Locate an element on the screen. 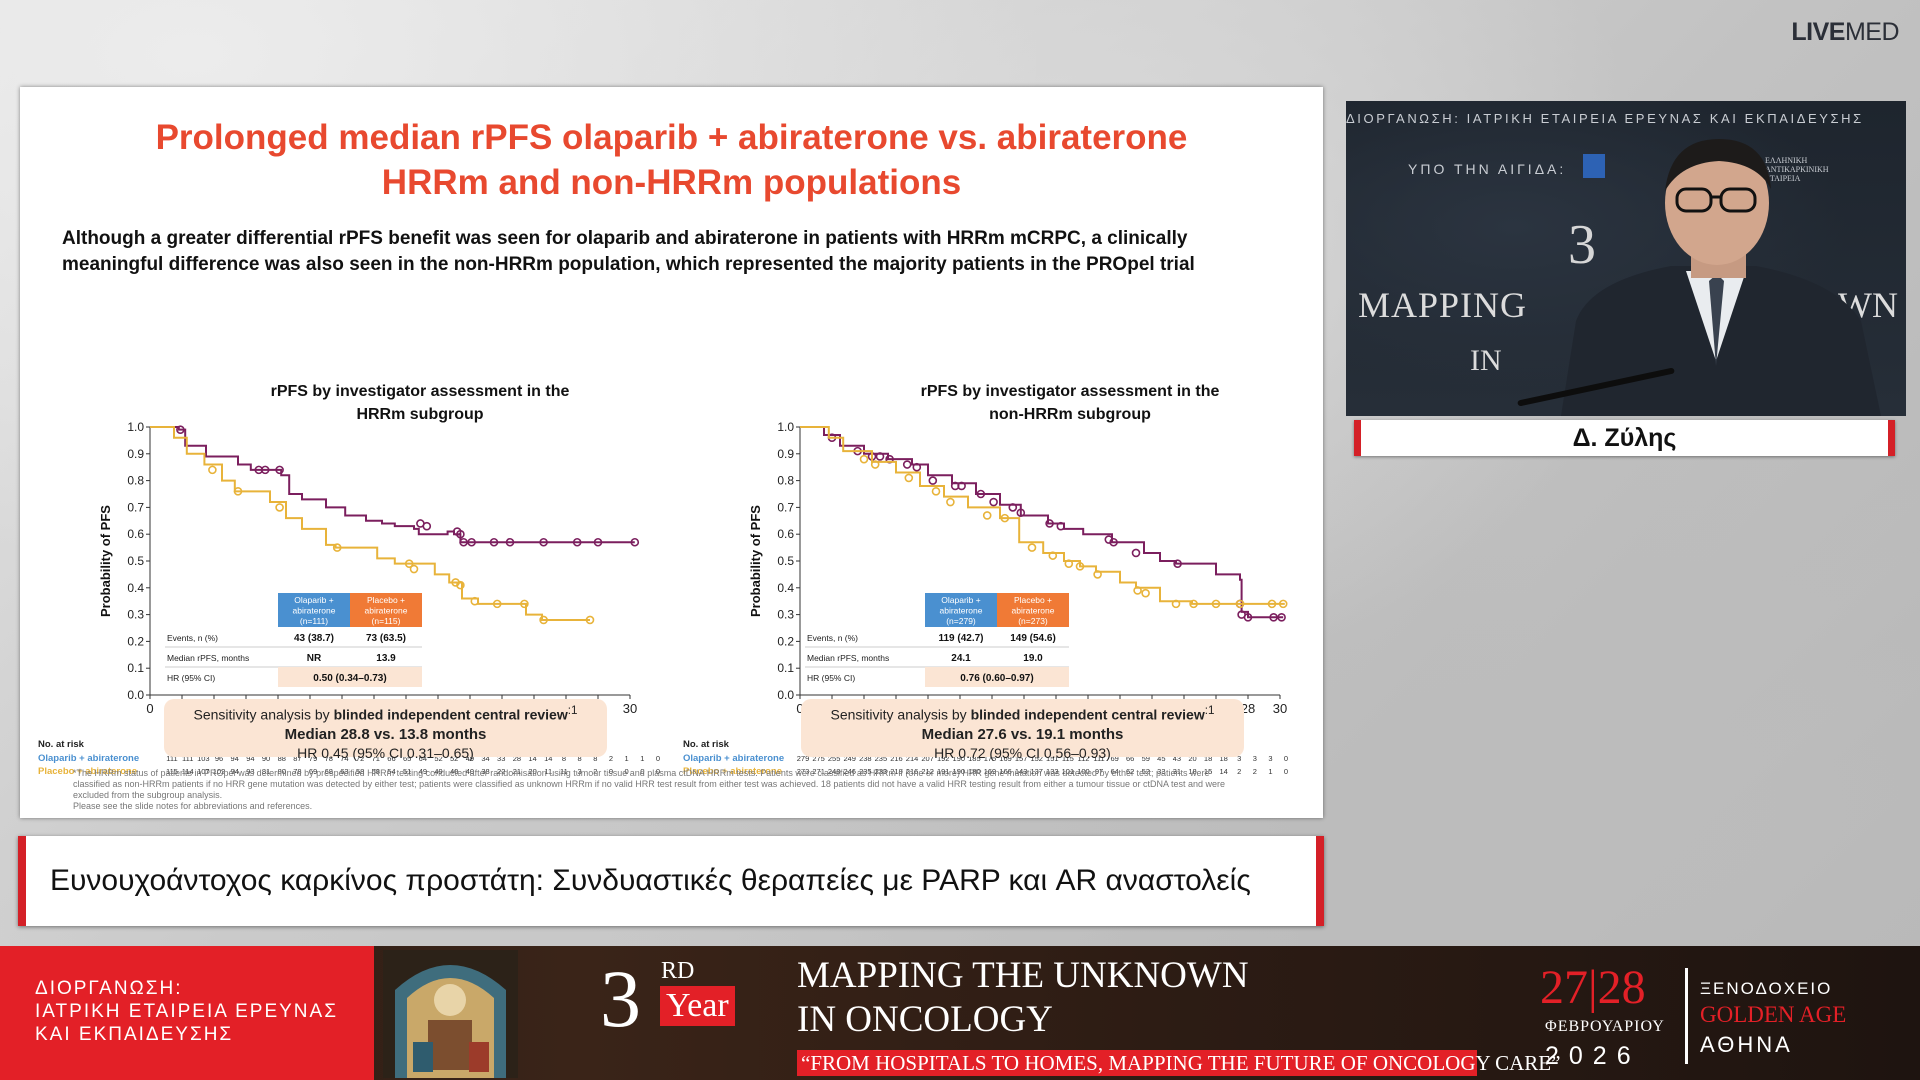 The width and height of the screenshot is (1920, 1080). risk-value-placebo: 273 is located at coordinates (803, 771).